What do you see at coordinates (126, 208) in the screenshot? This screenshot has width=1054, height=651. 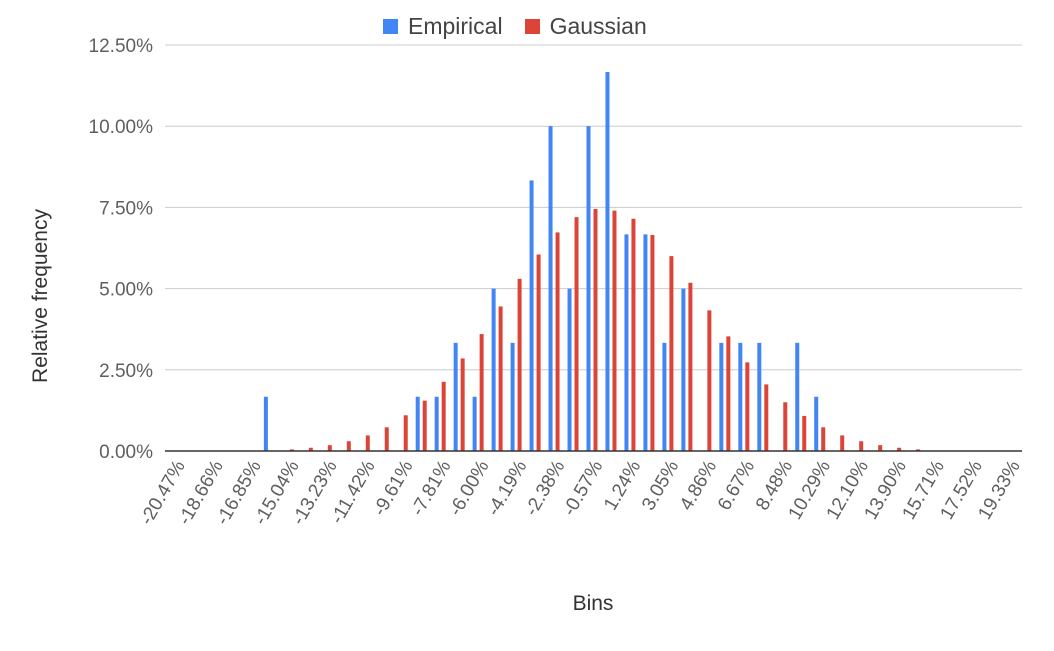 I see `y-tick-label: 7.50%` at bounding box center [126, 208].